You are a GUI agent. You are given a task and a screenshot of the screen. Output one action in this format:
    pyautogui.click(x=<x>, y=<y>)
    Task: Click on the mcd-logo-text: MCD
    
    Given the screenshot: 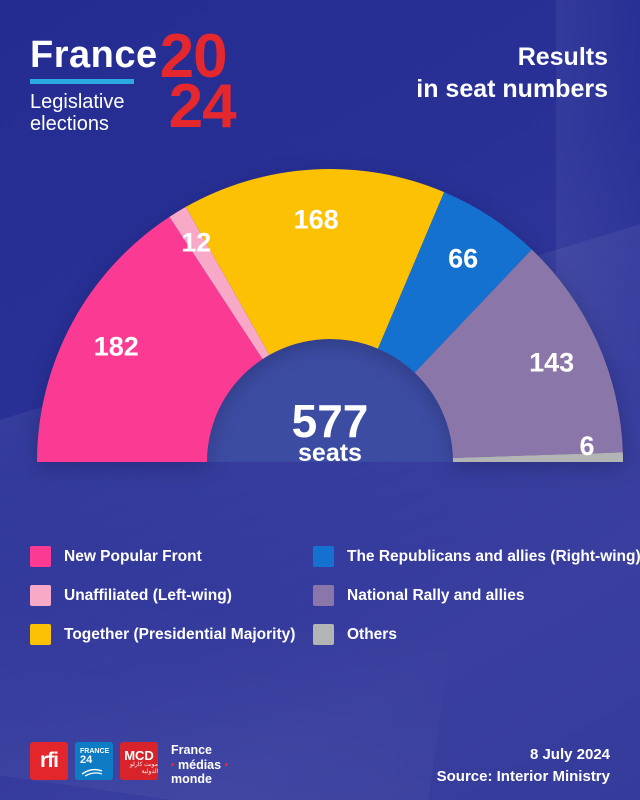 What is the action you would take?
    pyautogui.click(x=139, y=756)
    